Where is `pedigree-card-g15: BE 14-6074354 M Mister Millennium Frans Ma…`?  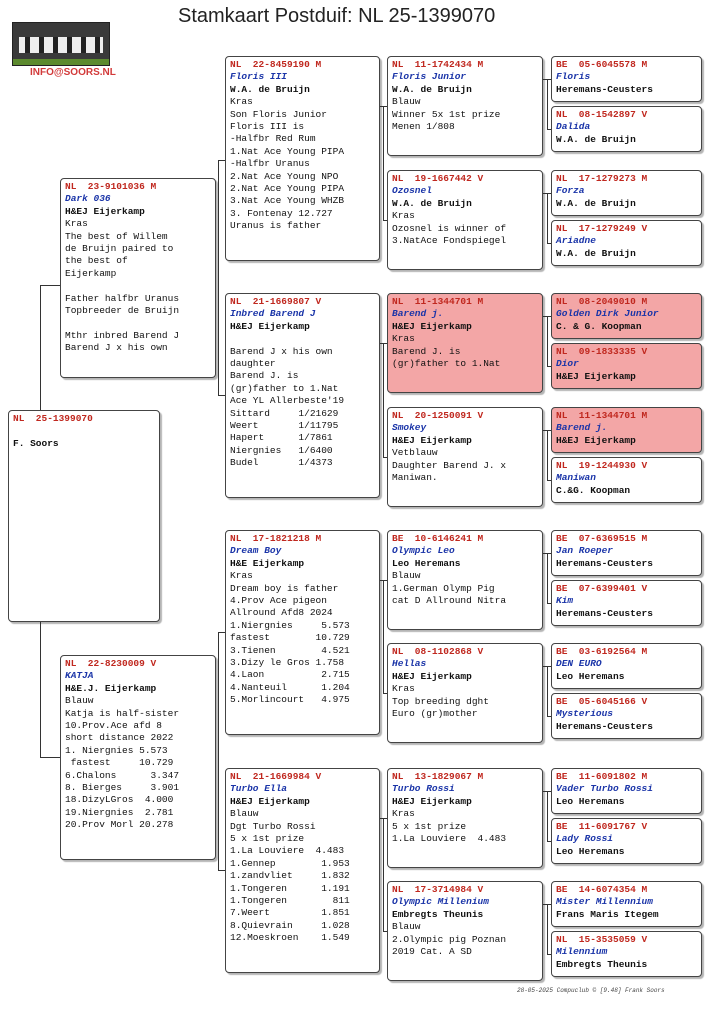 pedigree-card-g15: BE 14-6074354 M Mister Millennium Frans Ma… is located at coordinates (626, 904).